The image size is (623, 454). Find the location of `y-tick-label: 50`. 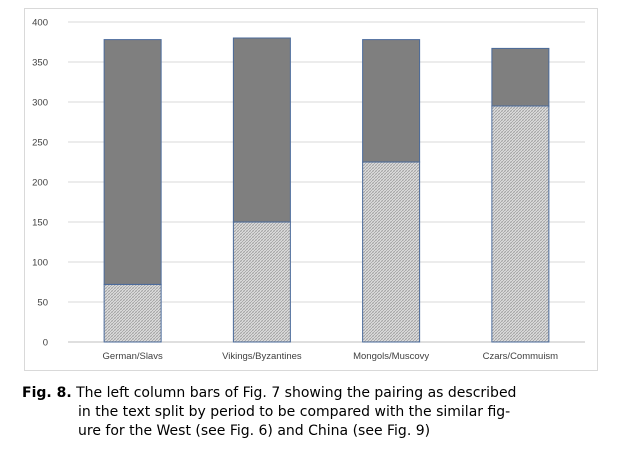

y-tick-label: 50 is located at coordinates (42, 303).